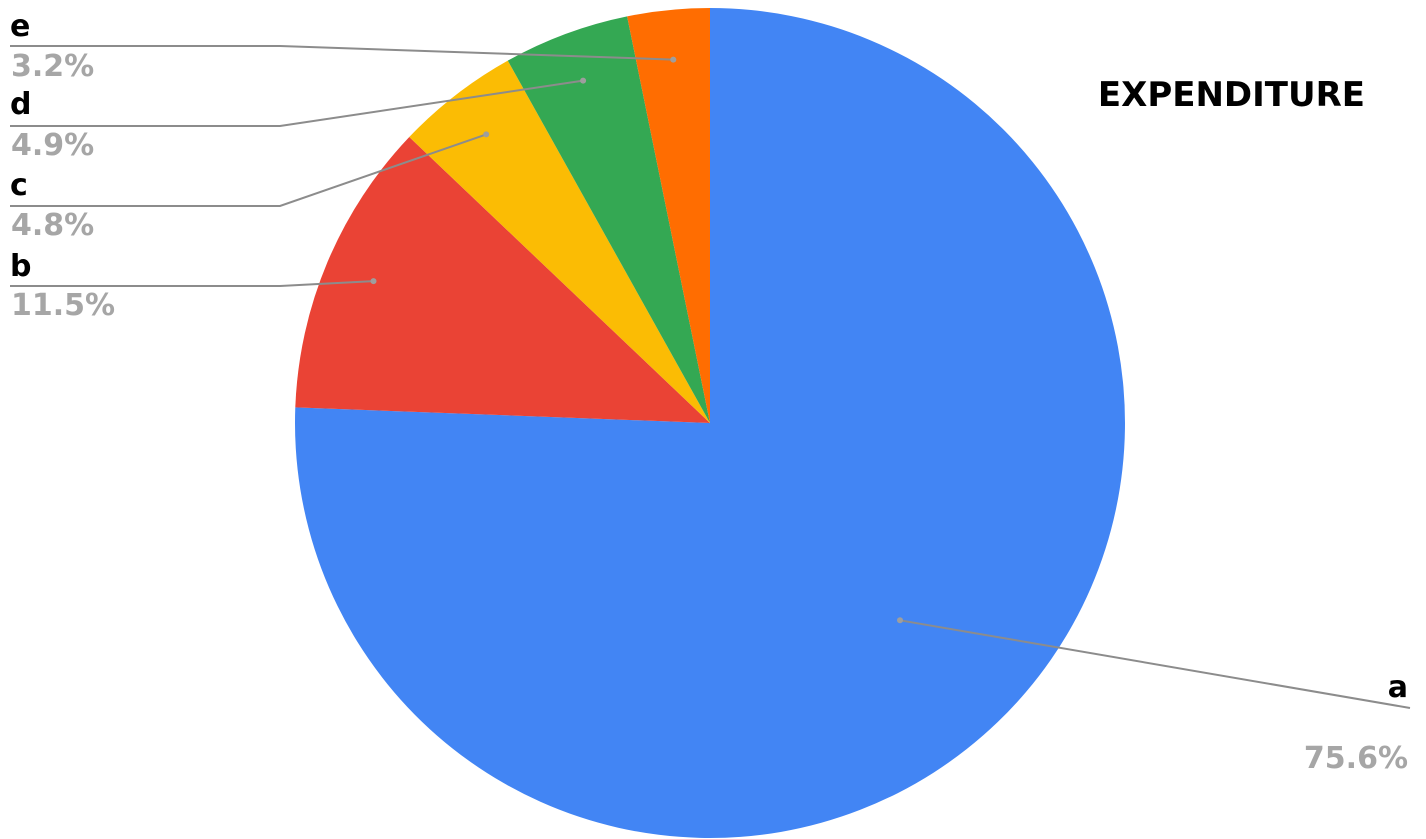 The image size is (1426, 839). What do you see at coordinates (248, 170) in the screenshot?
I see `leader-line-c` at bounding box center [248, 170].